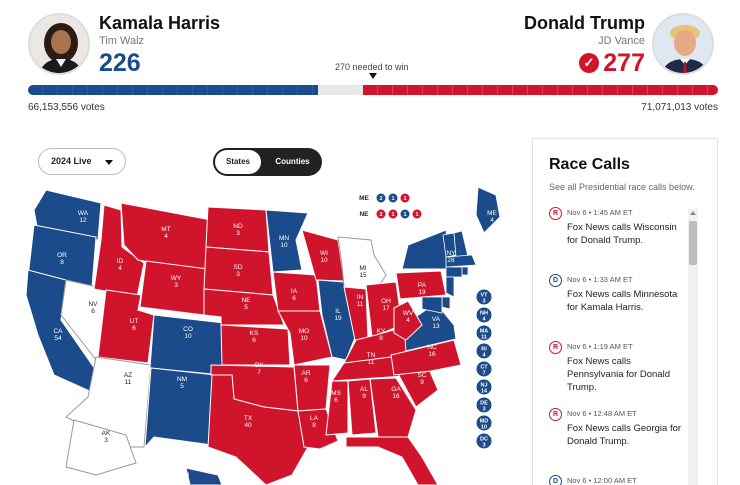 The width and height of the screenshot is (740, 485). Describe the element at coordinates (362, 268) in the screenshot. I see `state-label-mi: MI` at that location.